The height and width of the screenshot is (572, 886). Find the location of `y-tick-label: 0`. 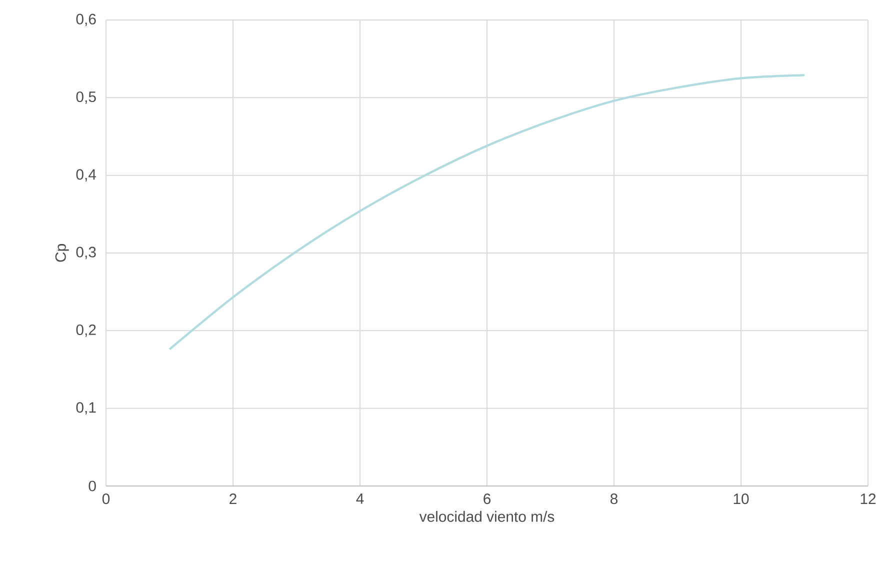

y-tick-label: 0 is located at coordinates (92, 486).